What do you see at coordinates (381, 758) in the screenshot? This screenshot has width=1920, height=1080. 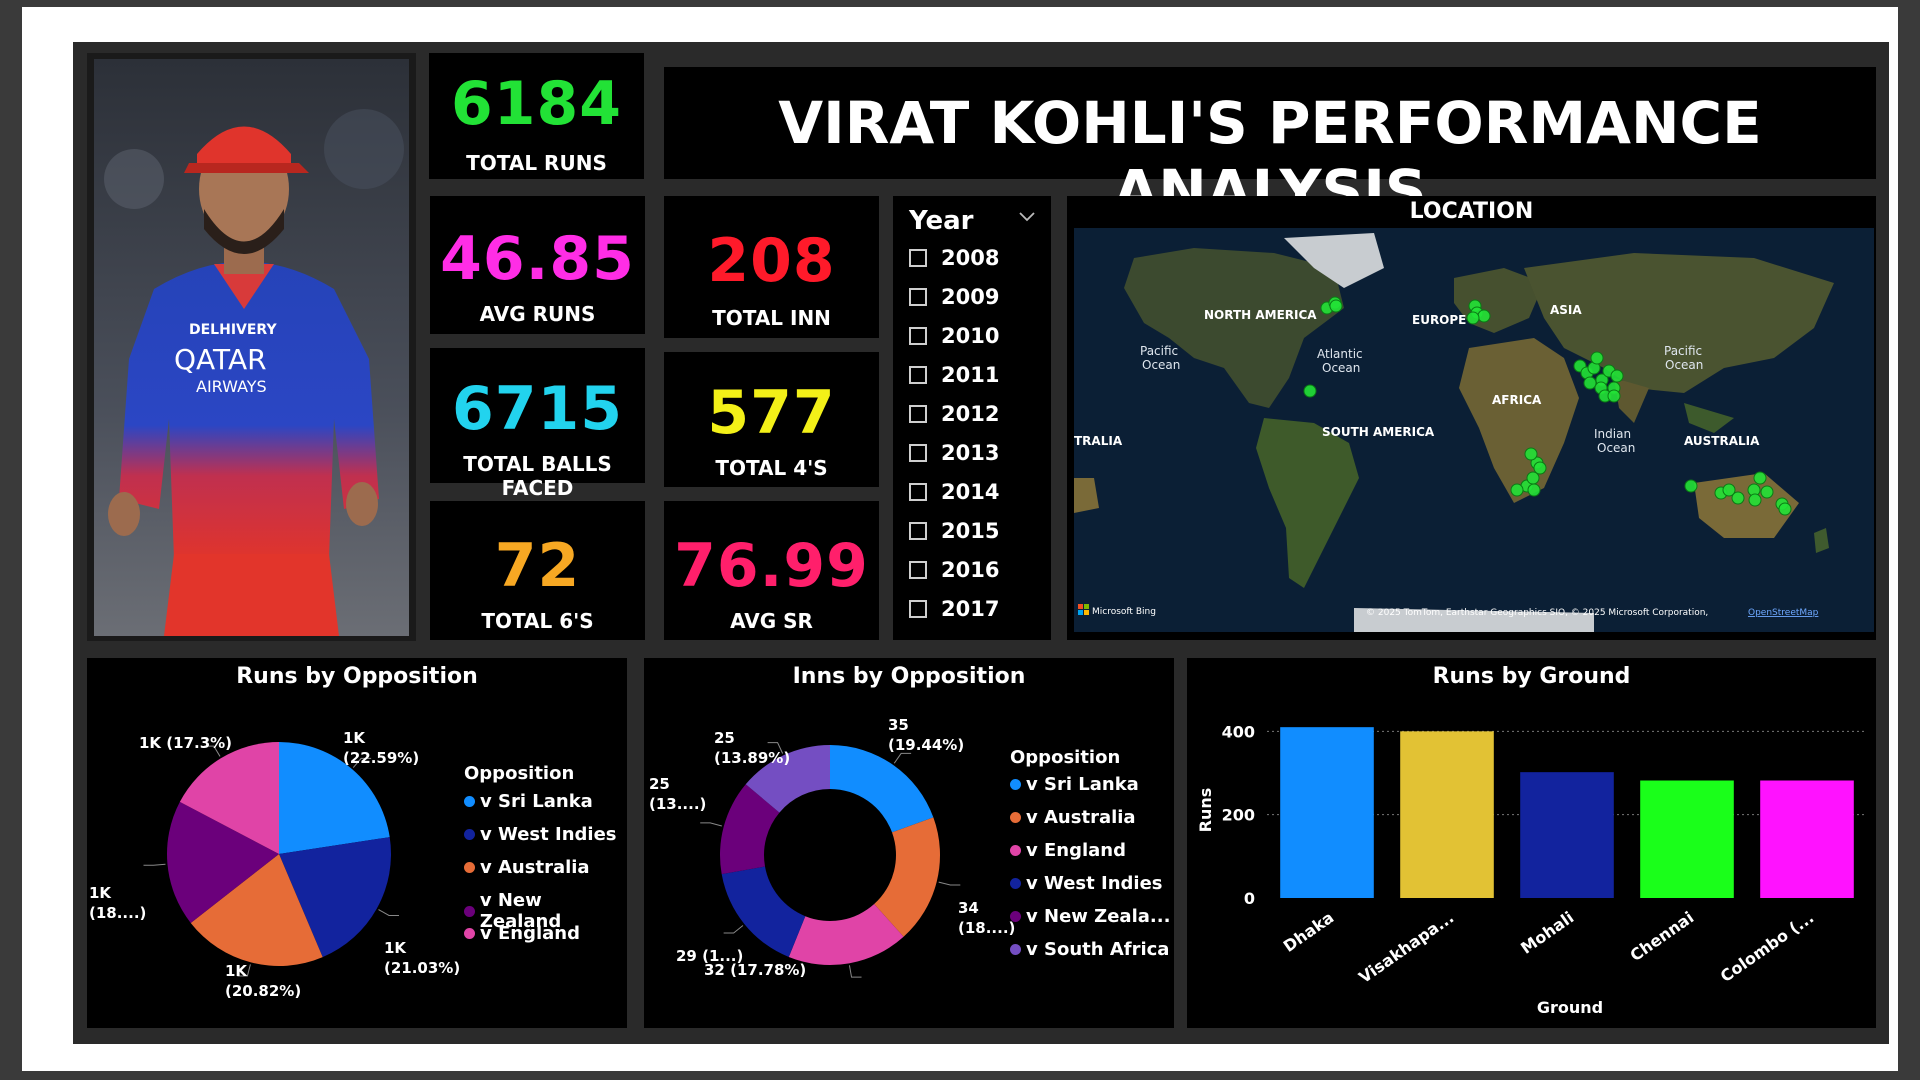 I see `slice-data-label: (22.59%)` at bounding box center [381, 758].